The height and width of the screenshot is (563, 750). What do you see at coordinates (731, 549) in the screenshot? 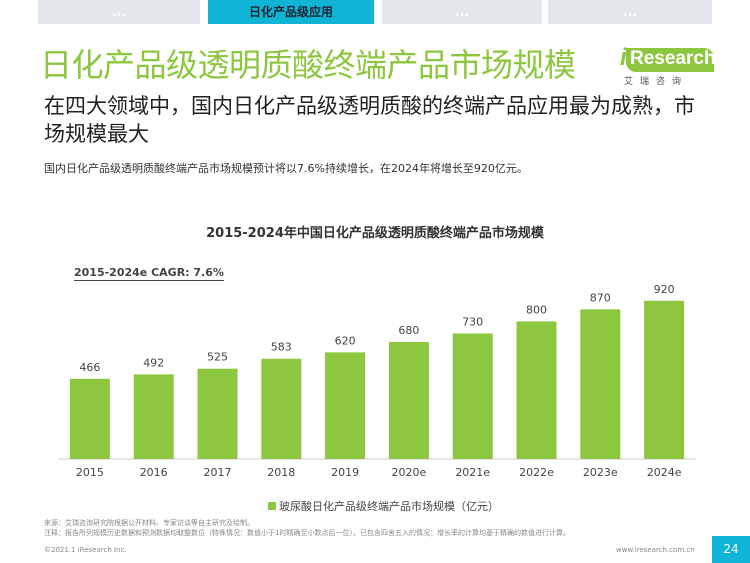
I see `page-number: 24` at bounding box center [731, 549].